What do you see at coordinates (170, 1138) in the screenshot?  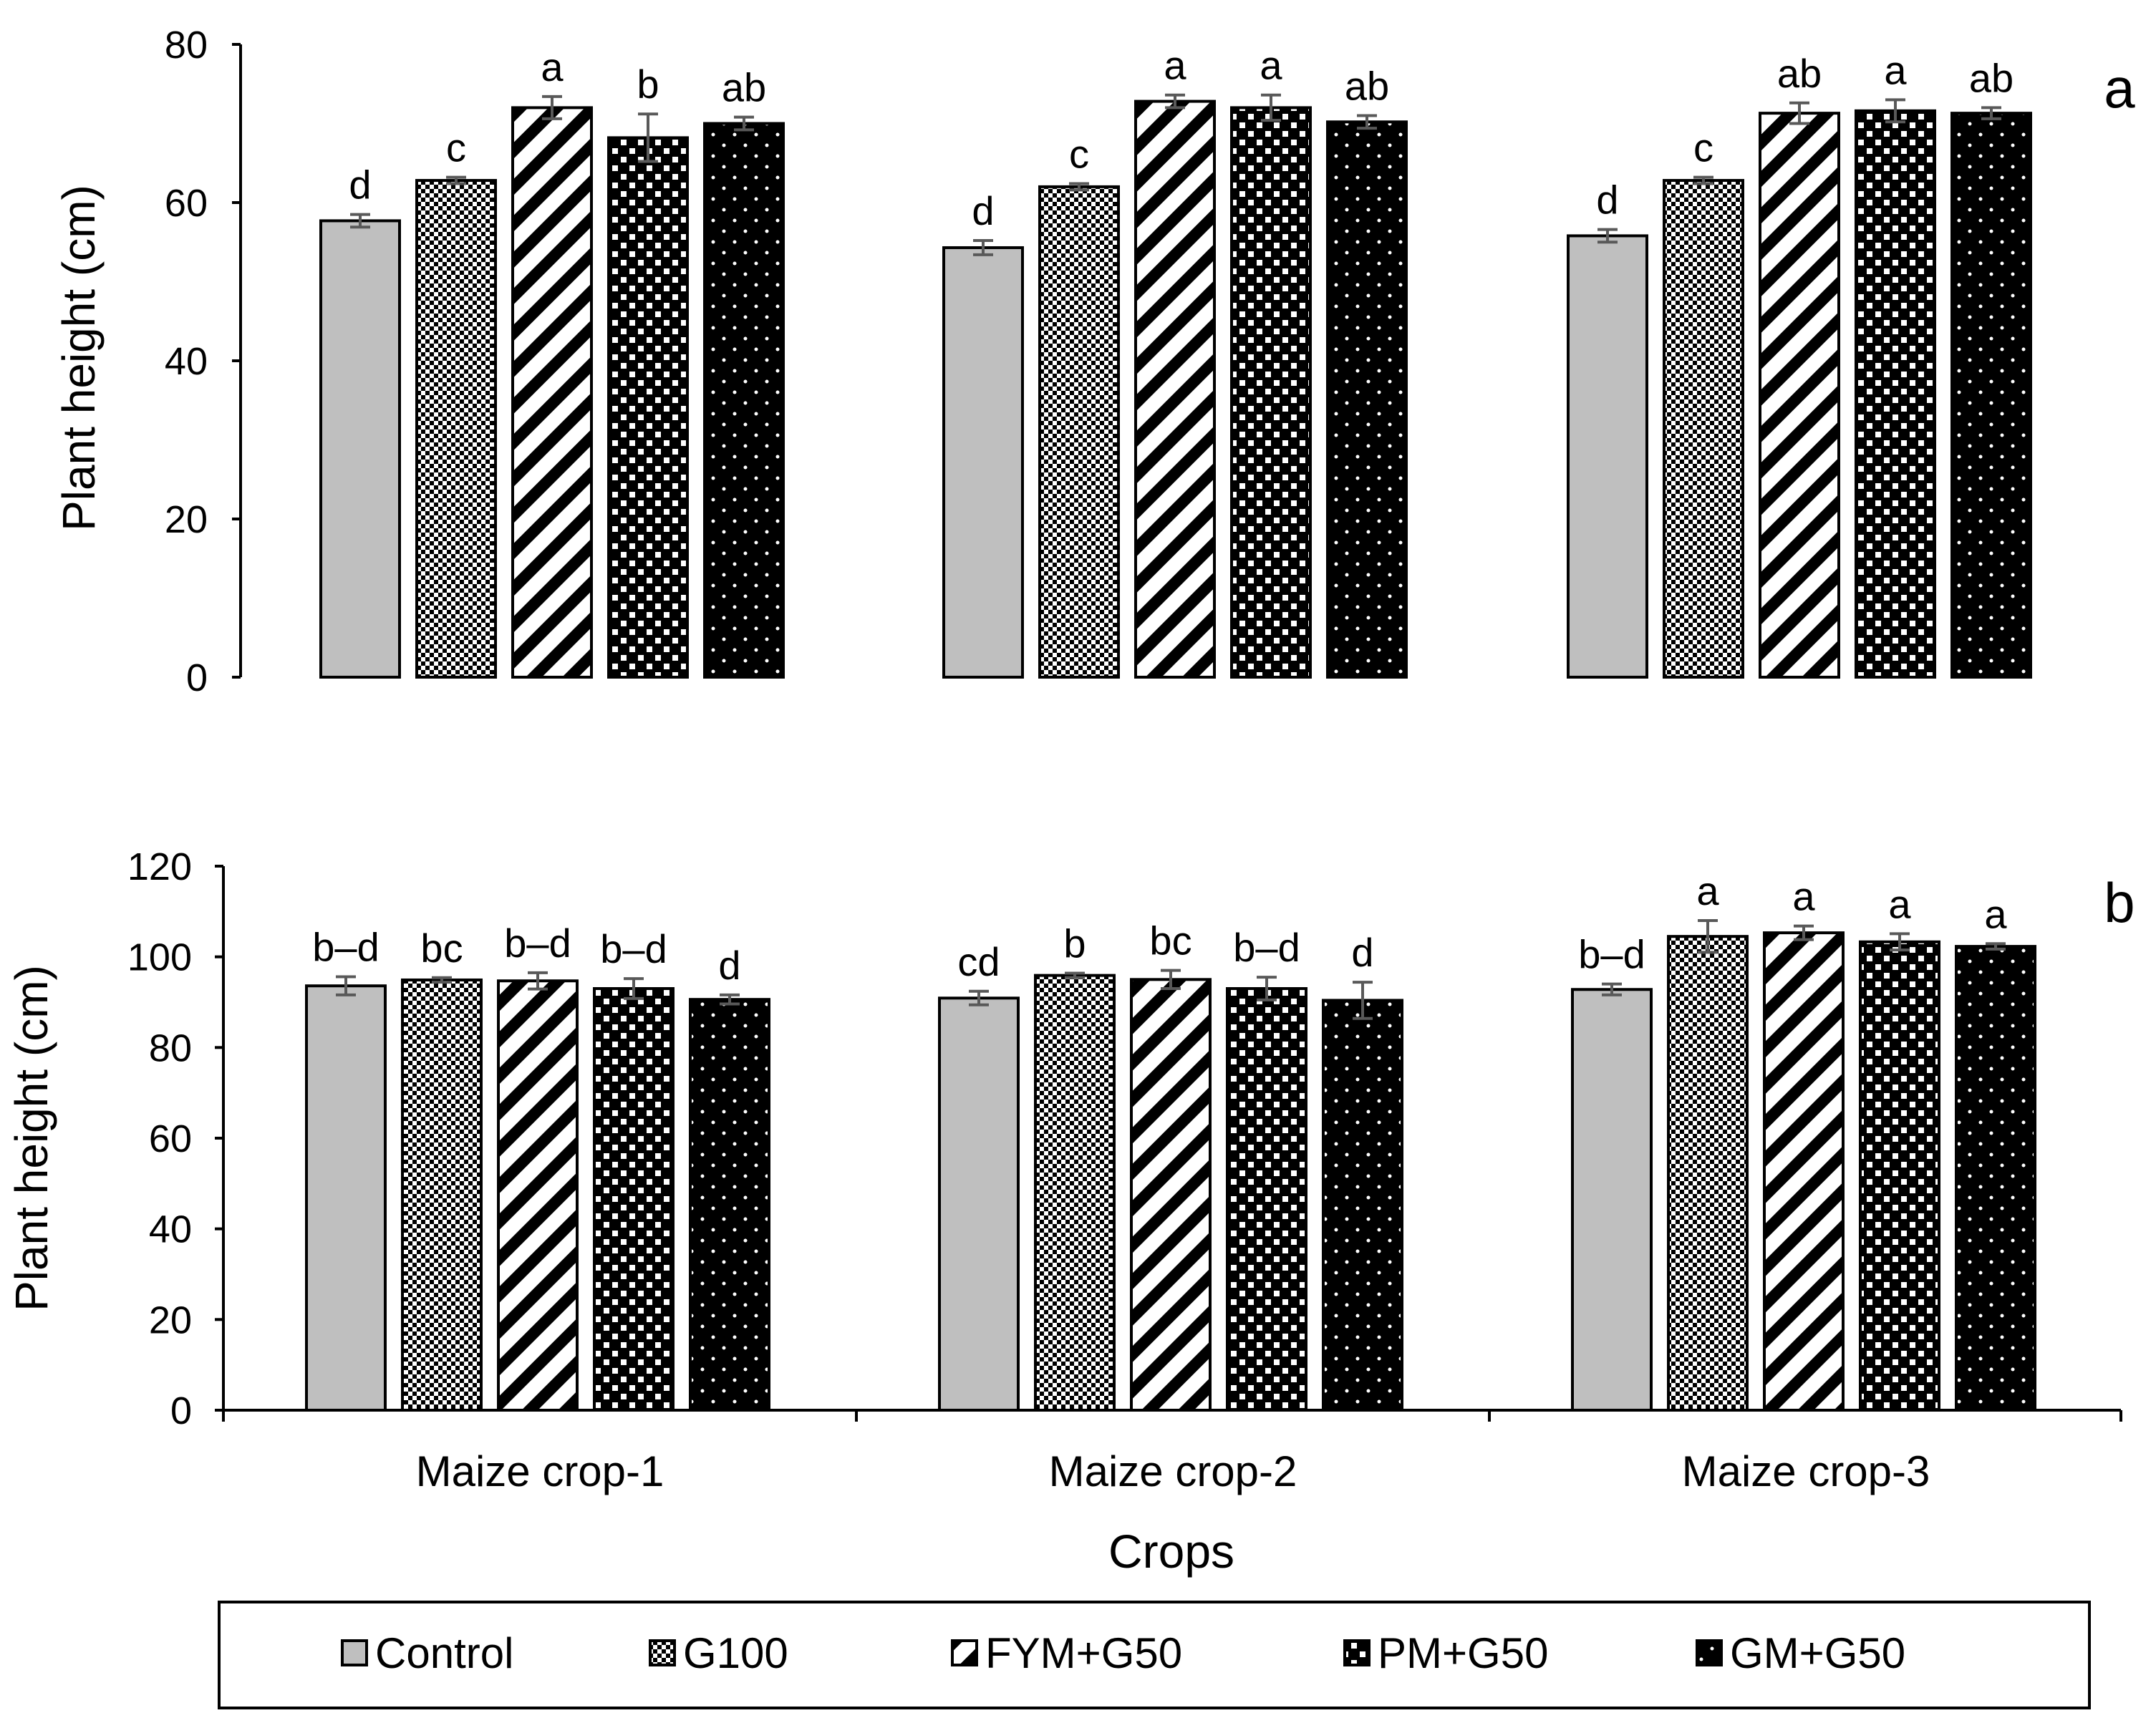 I see `panel-b-ytick-label: 60` at bounding box center [170, 1138].